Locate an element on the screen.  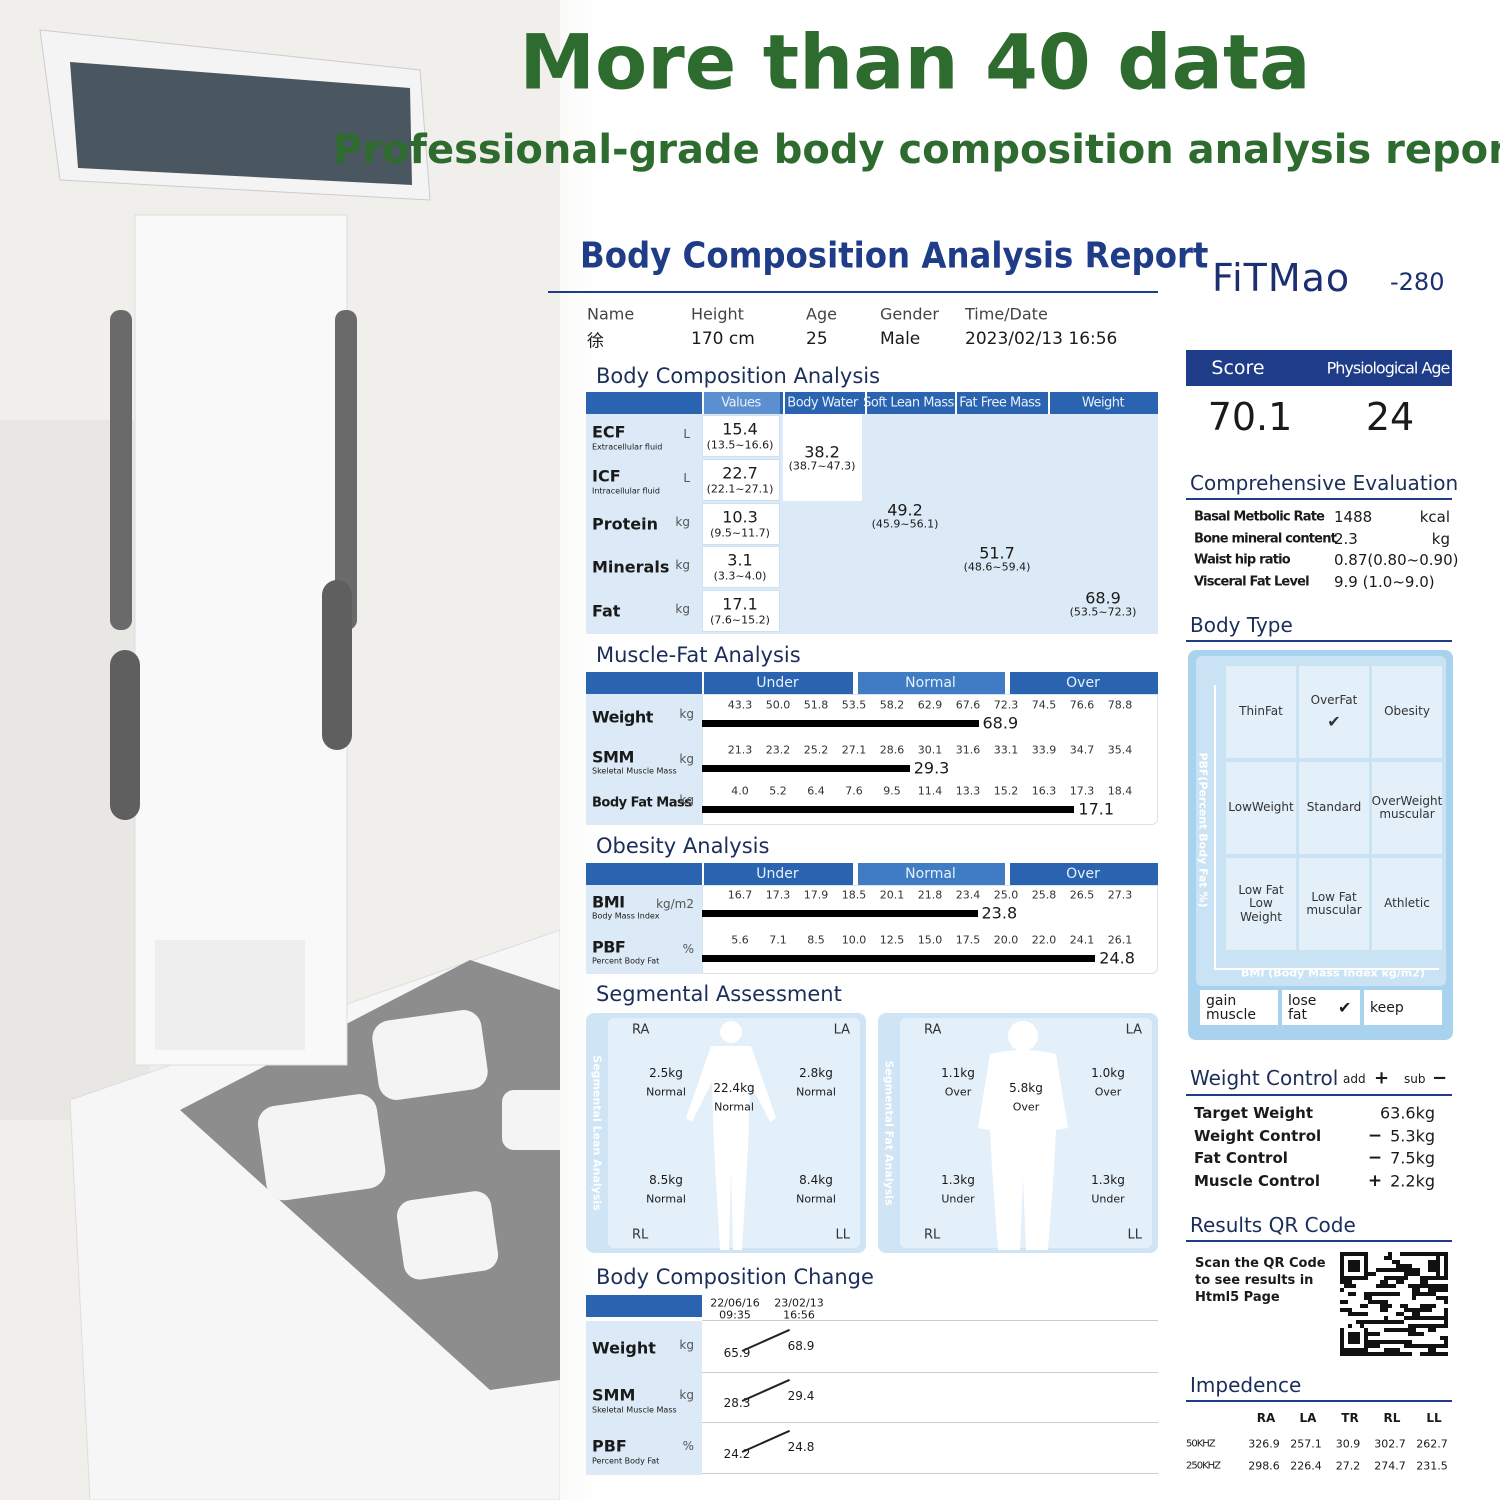
scale-tick: 20.0 is located at coordinates (1006, 940).